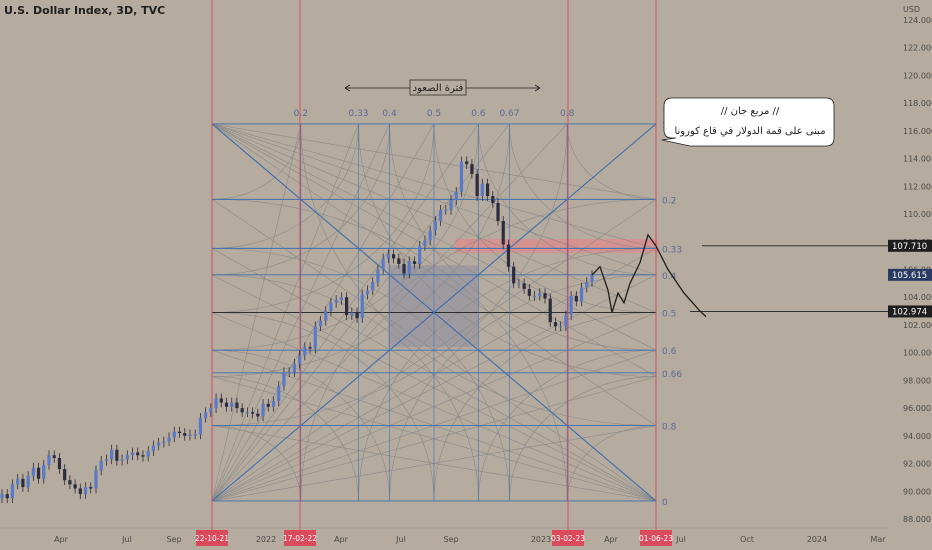 Image resolution: width=932 pixels, height=550 pixels. I want to click on gann-time-label: 0.6, so click(478, 114).